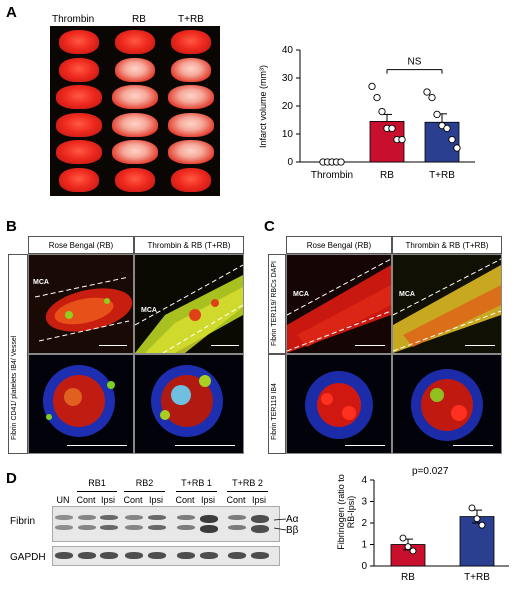 The image size is (520, 594). Describe the element at coordinates (447, 245) in the screenshot. I see `panel-c-header-trb: Thrombin & RB (T+RB)` at that location.